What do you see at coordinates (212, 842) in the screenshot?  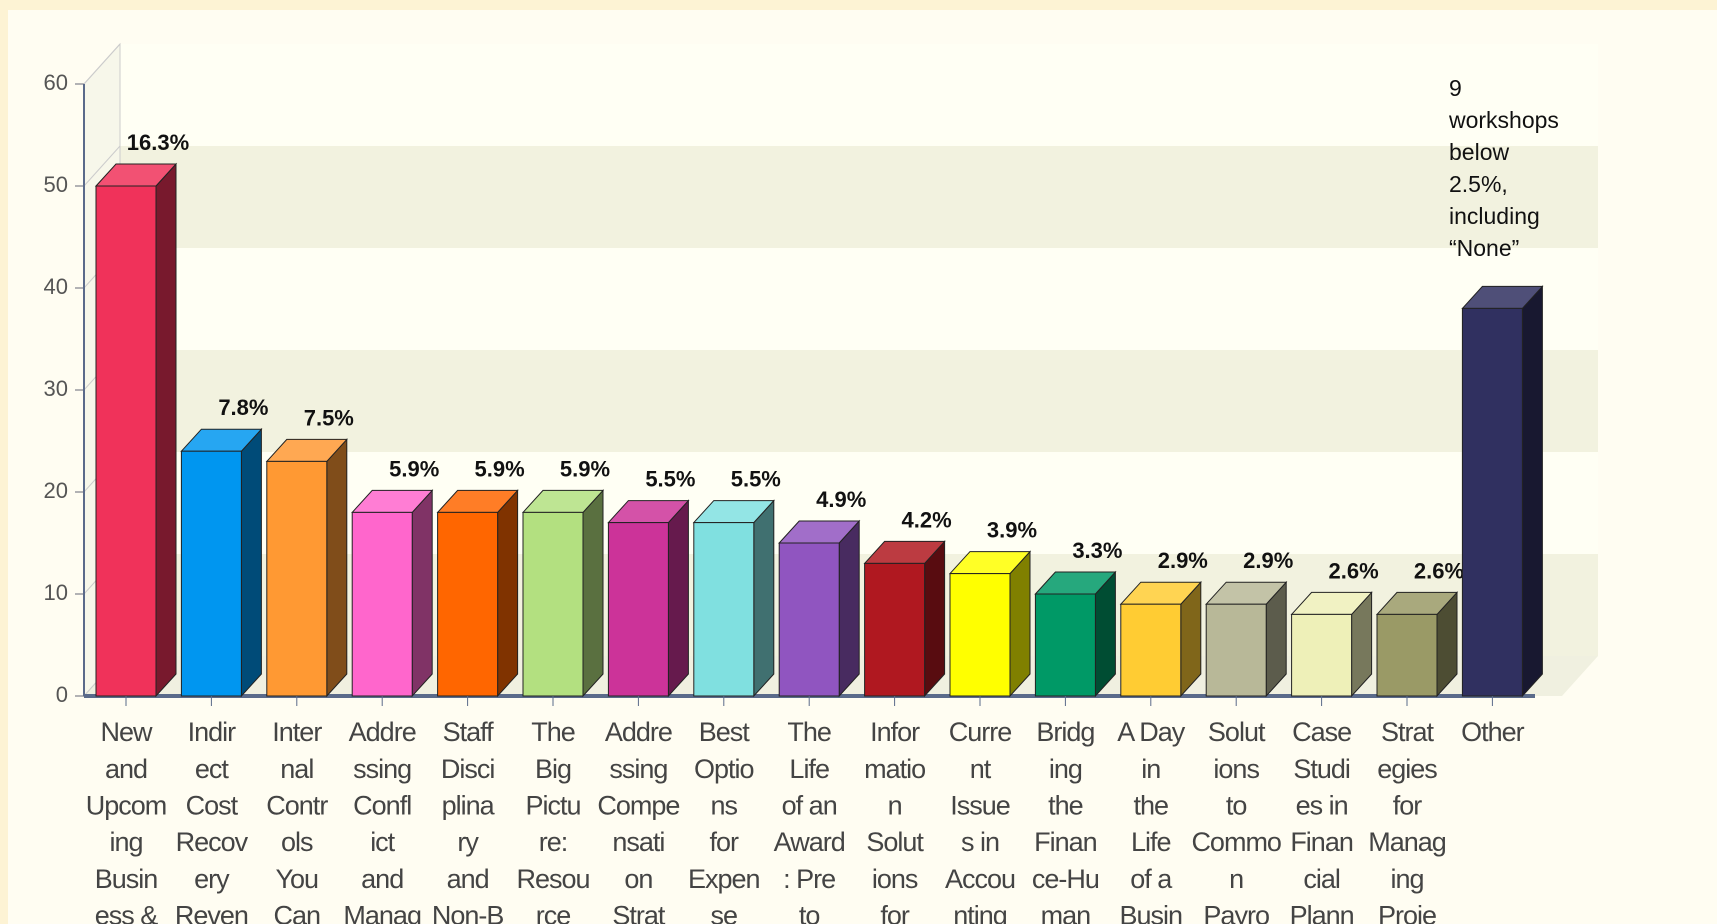 I see `x-tick-label: Recov` at bounding box center [212, 842].